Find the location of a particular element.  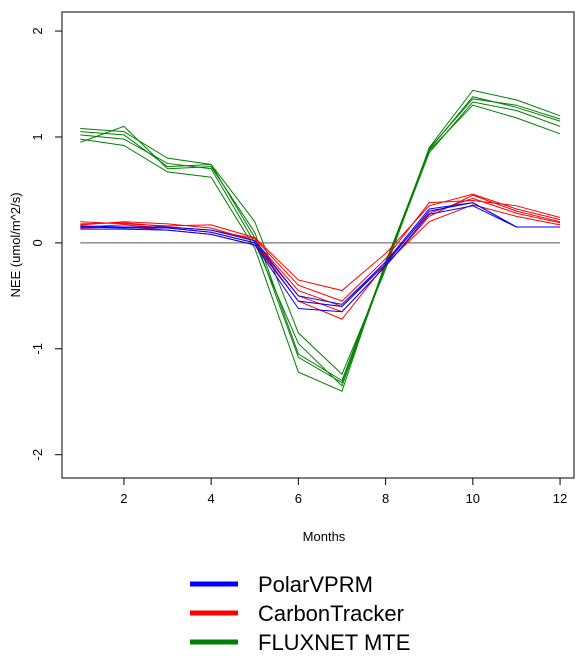

x-tick-label: 8 is located at coordinates (385, 498).